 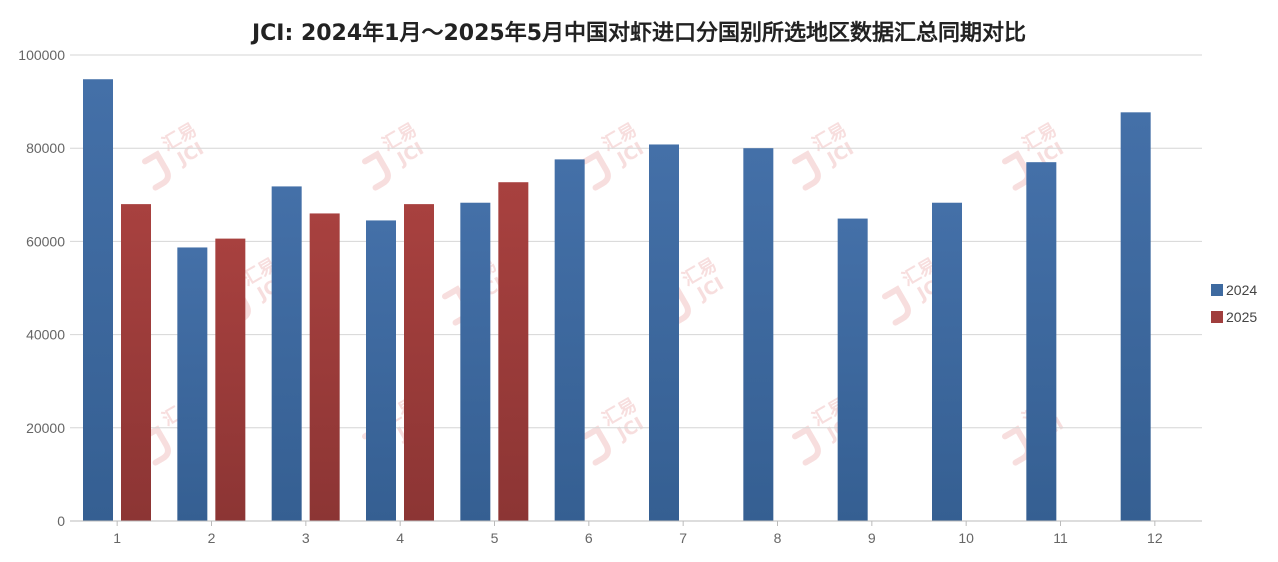 What do you see at coordinates (400, 538) in the screenshot?
I see `x-tick-label: 4` at bounding box center [400, 538].